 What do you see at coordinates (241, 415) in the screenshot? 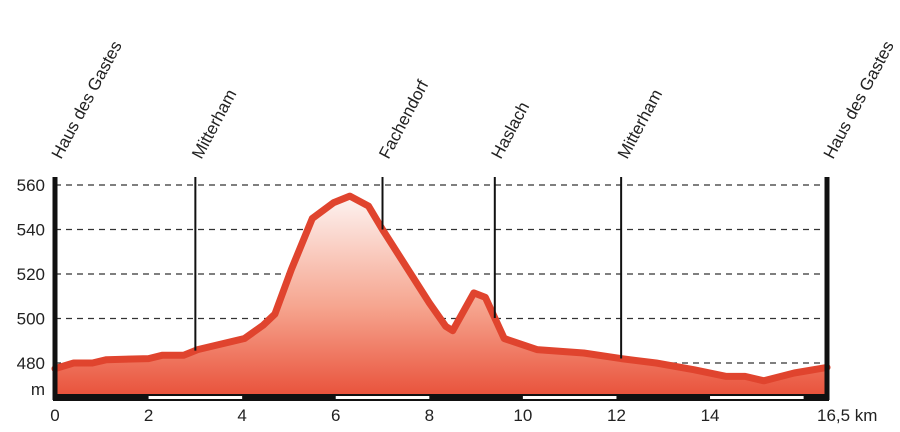
I see `x-tick-label: 4` at bounding box center [241, 415].